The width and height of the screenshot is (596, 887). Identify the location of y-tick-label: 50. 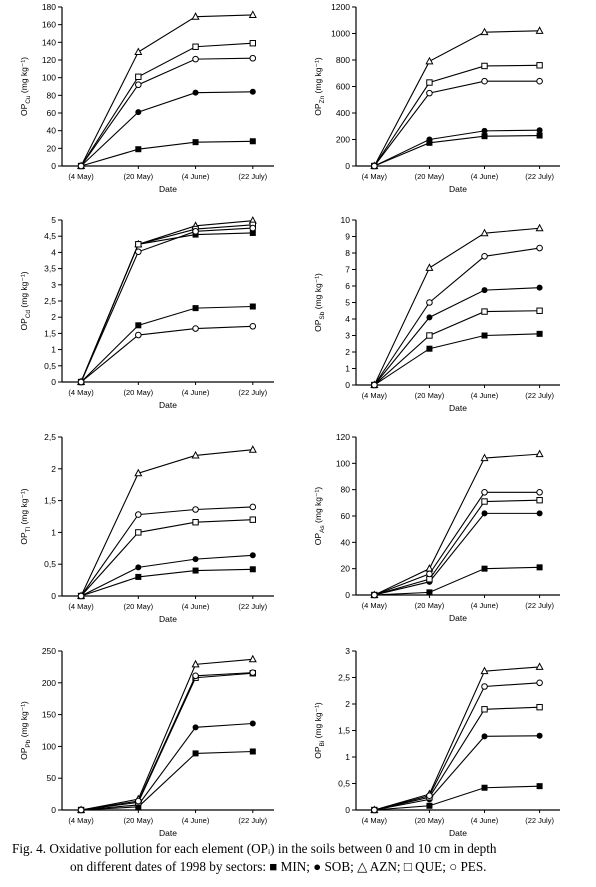
(52, 778).